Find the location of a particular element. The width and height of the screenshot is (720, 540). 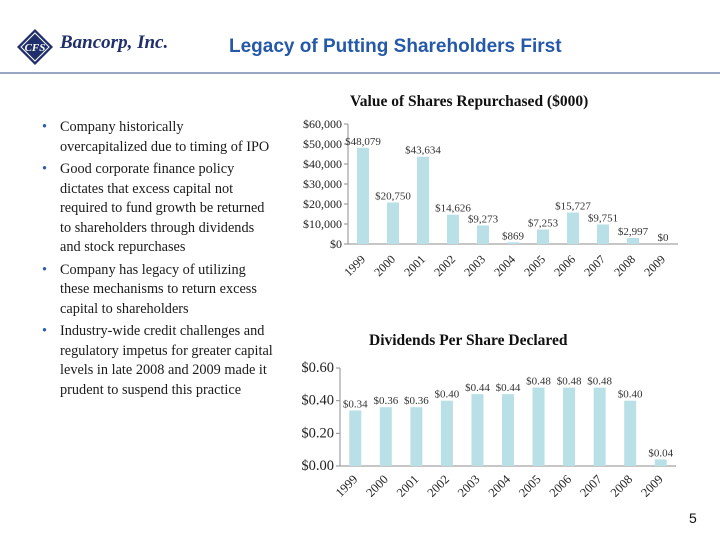

y-tick-label: $20,000 is located at coordinates (322, 204).